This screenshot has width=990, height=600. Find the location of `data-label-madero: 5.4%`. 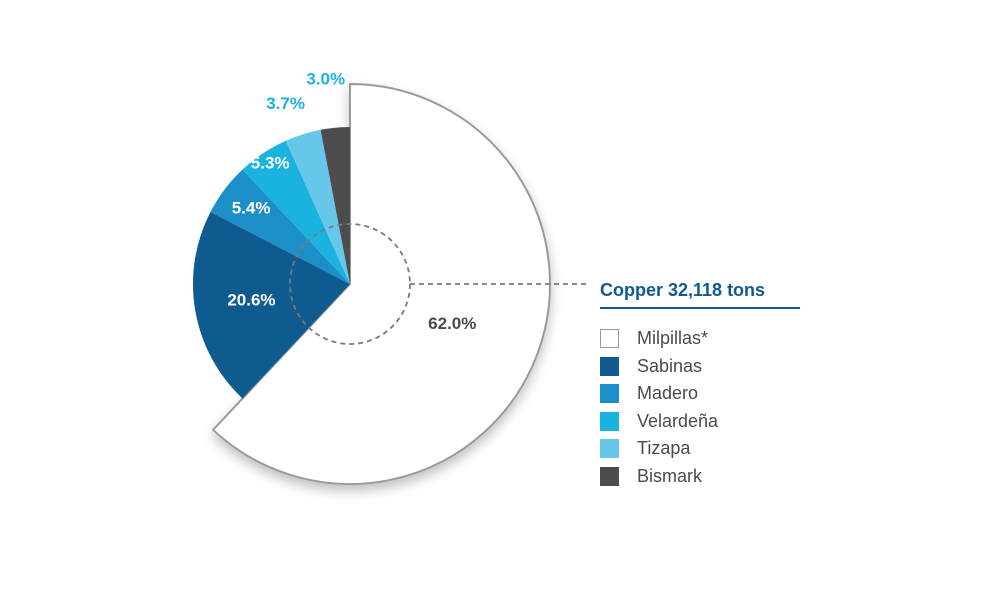

data-label-madero: 5.4% is located at coordinates (251, 208).